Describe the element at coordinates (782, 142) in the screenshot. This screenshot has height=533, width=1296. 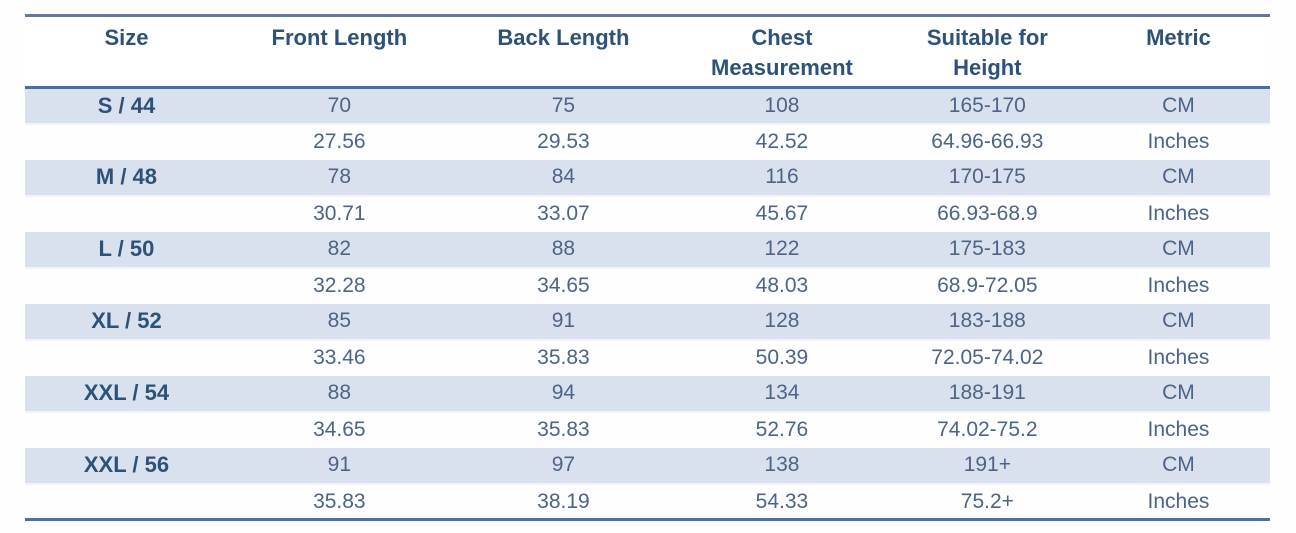
I see `cell-chest-measurement: 42.52` at that location.